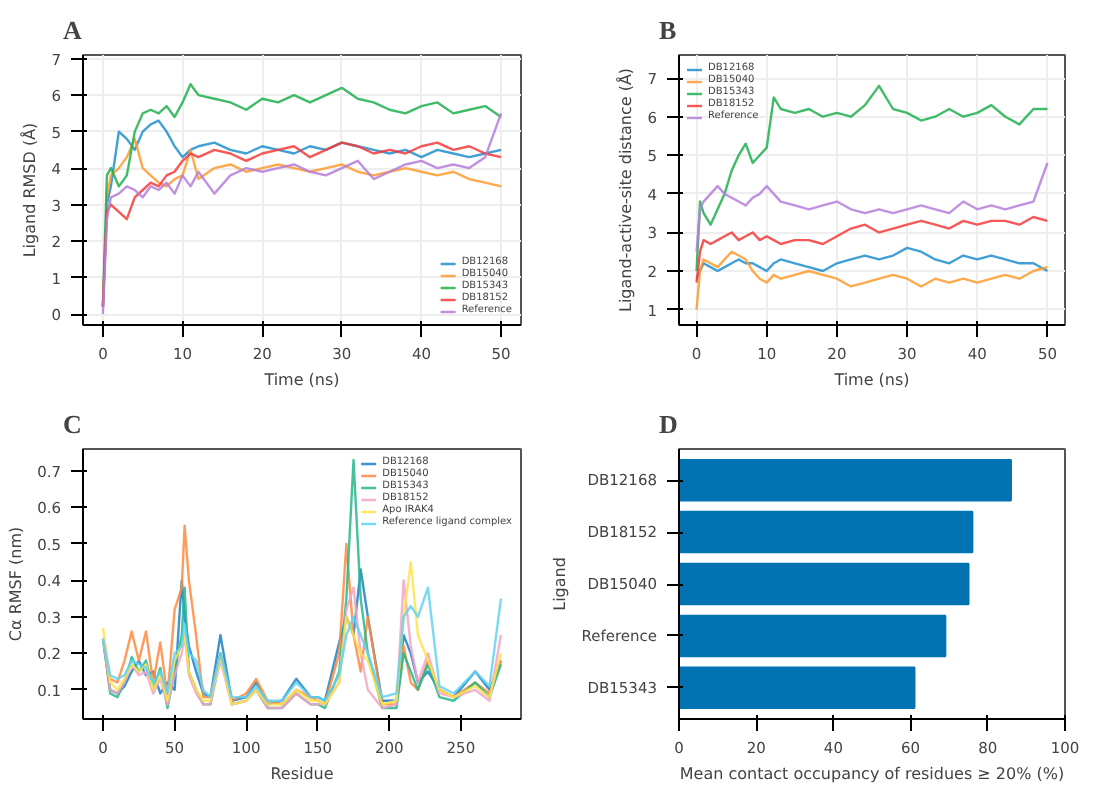  I want to click on x-axis-title: Residue, so click(302, 774).